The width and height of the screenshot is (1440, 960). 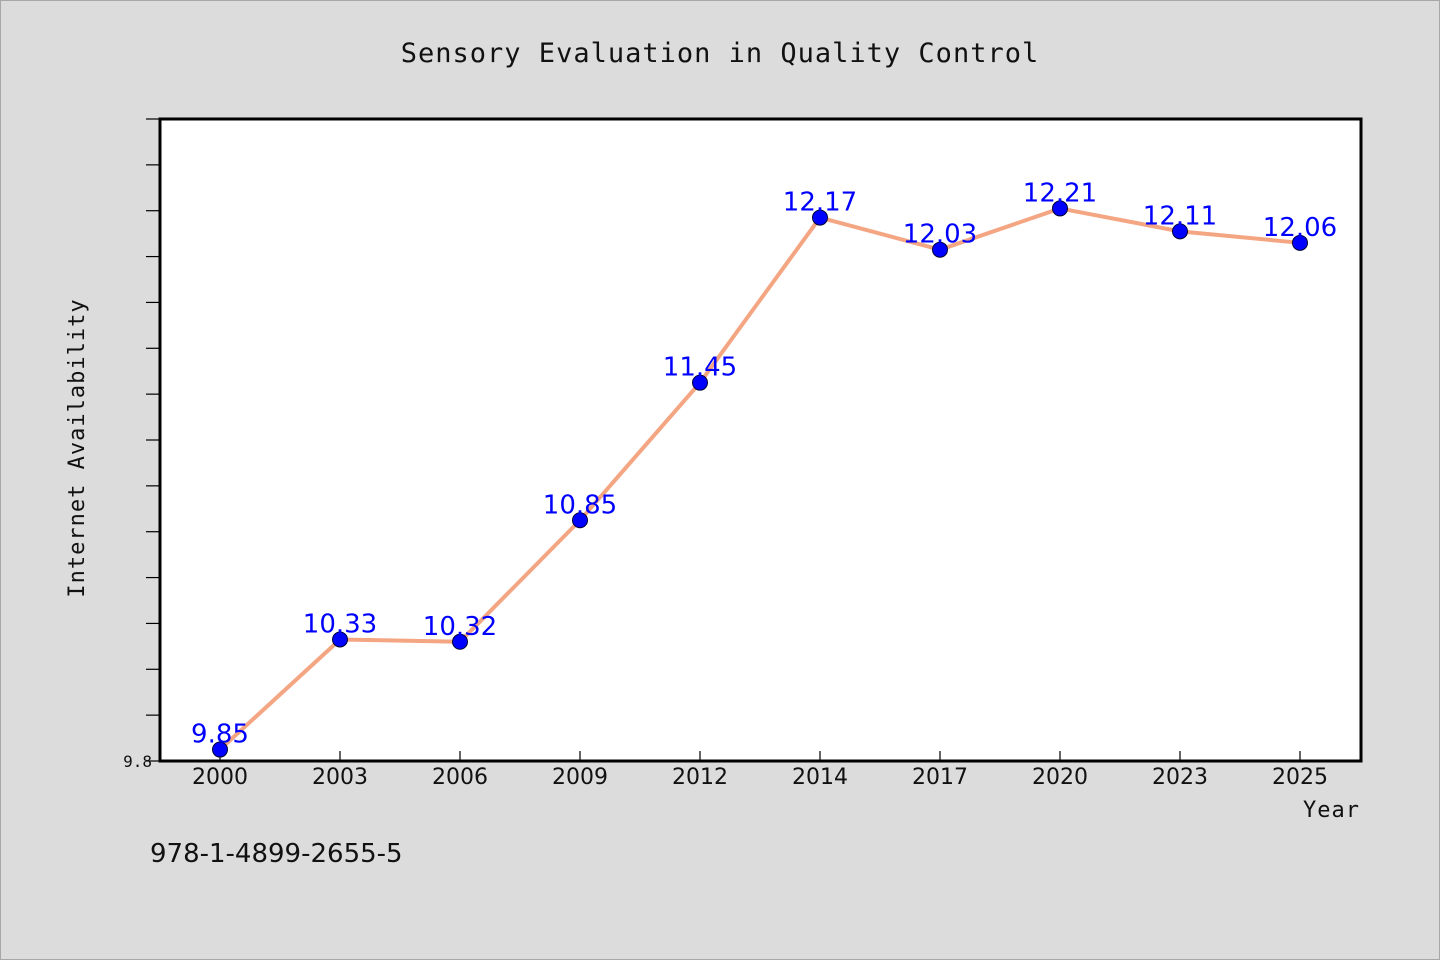 I want to click on y-axis-ticks: 9.8, so click(x=141, y=444).